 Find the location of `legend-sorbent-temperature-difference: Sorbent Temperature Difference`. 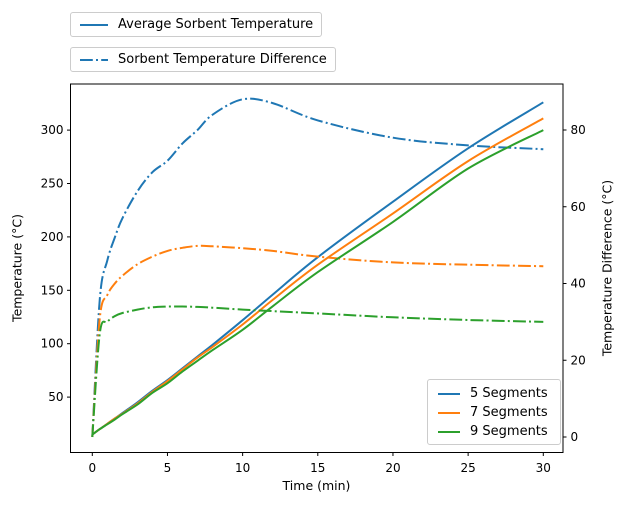

legend-sorbent-temperature-difference: Sorbent Temperature Difference is located at coordinates (203, 59).